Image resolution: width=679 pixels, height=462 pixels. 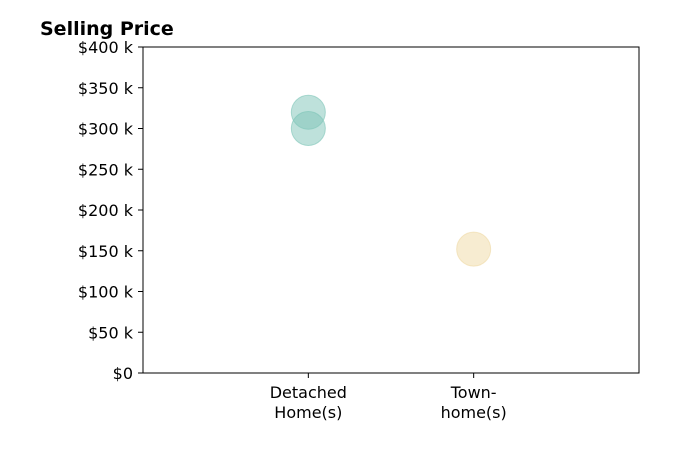 What do you see at coordinates (308, 402) in the screenshot?
I see `x-tick-label: Detached Home(s)` at bounding box center [308, 402].